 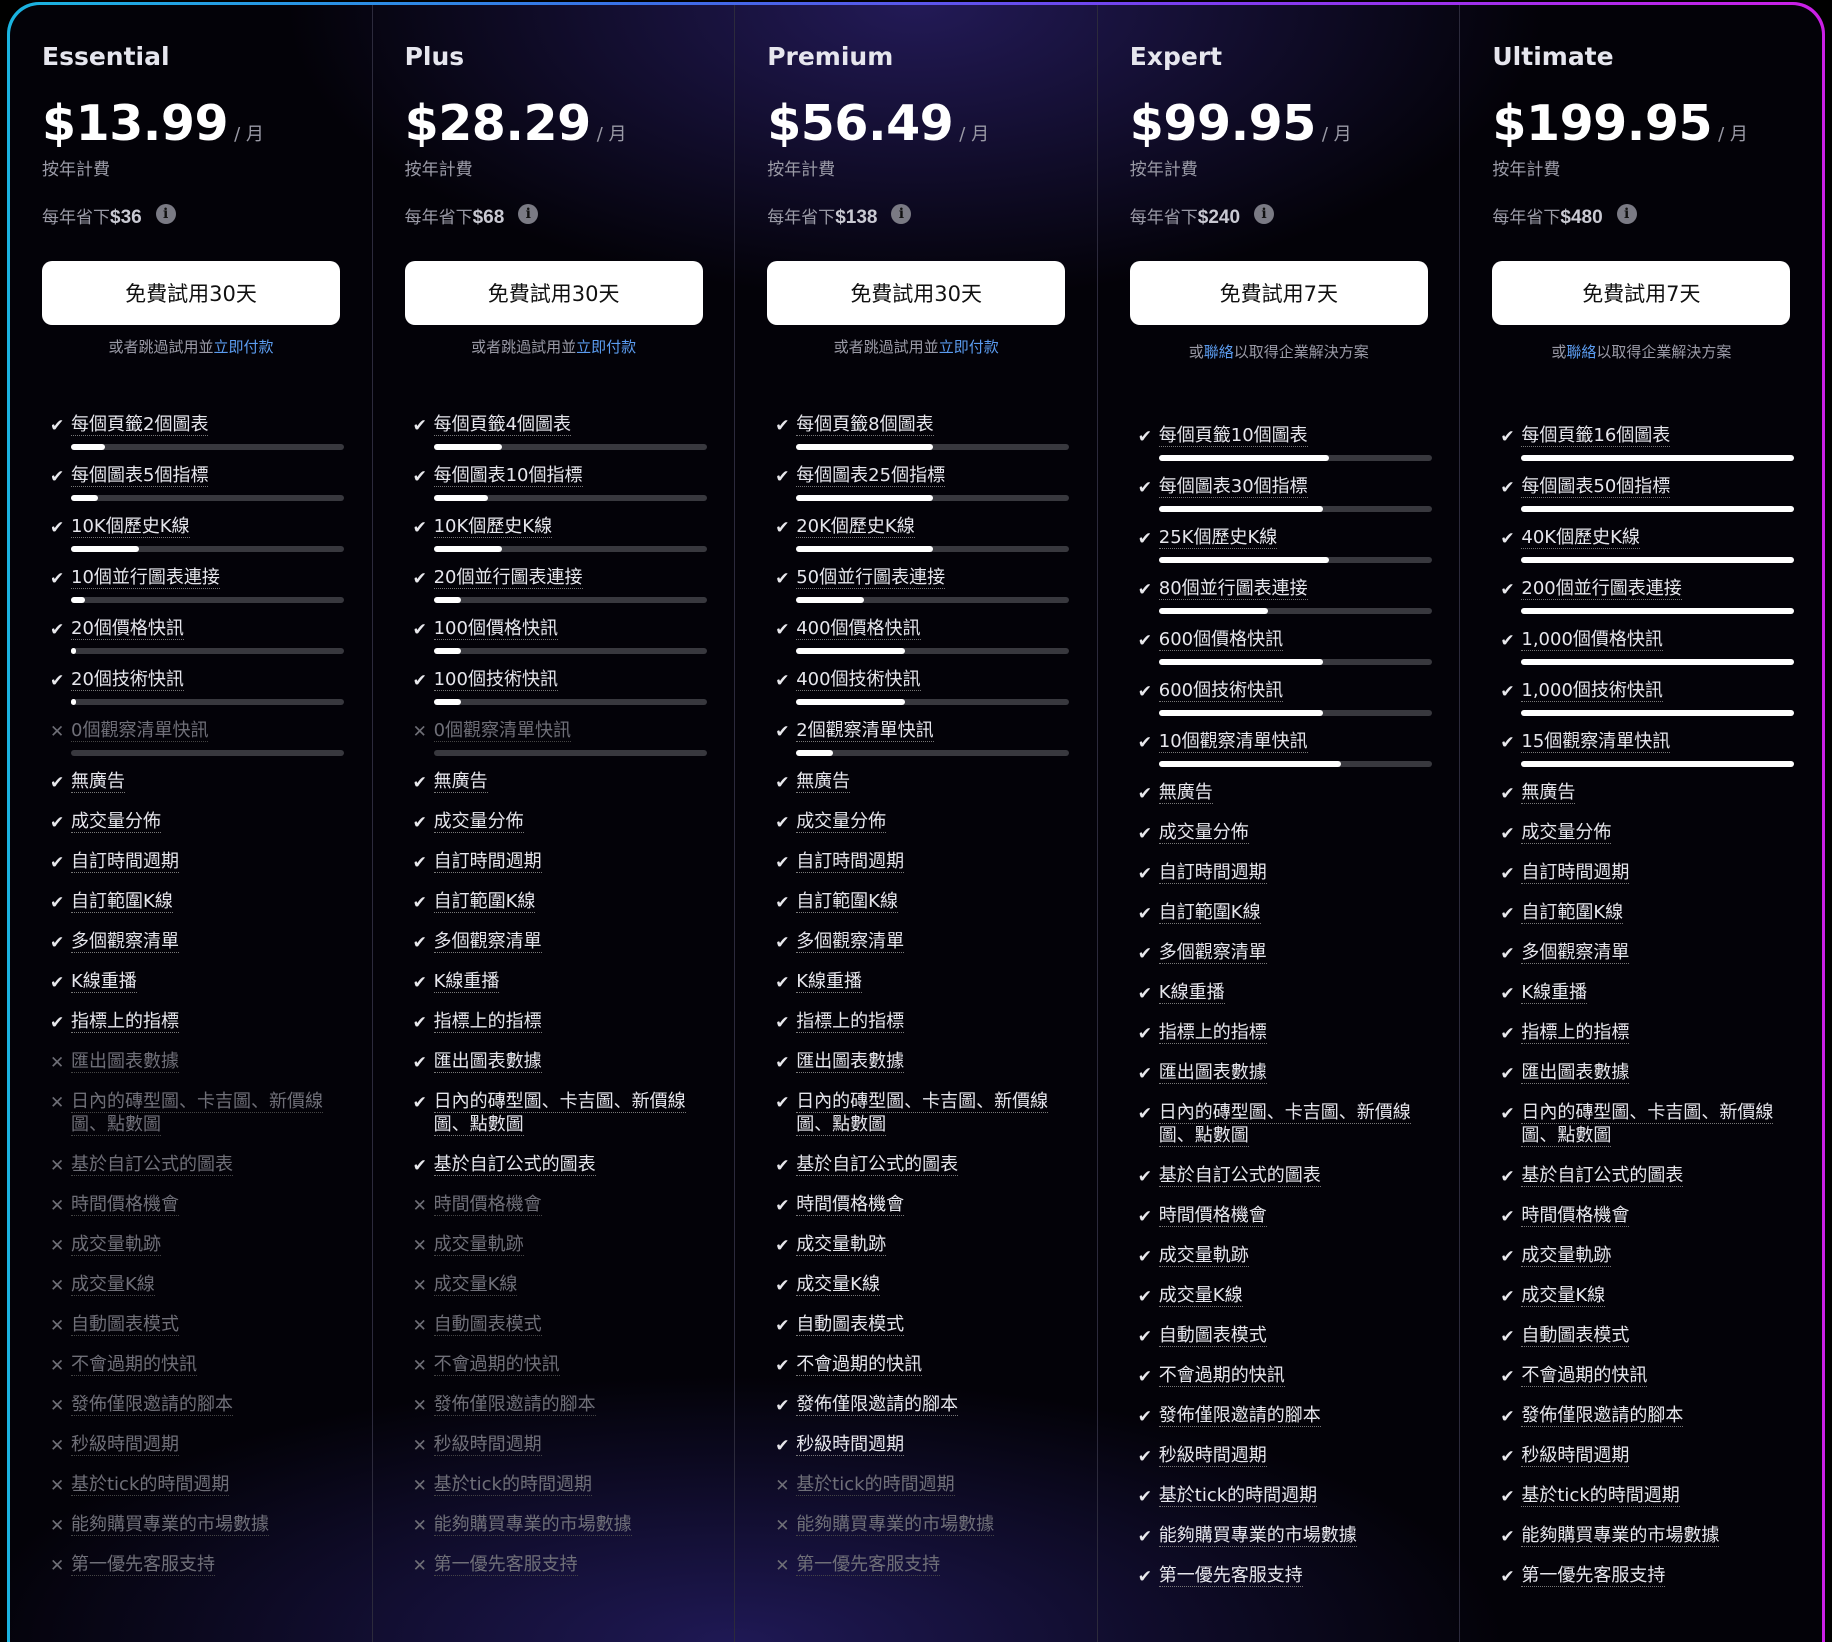 I want to click on feature-label: 每個頁籤2個圖表, so click(x=140, y=425).